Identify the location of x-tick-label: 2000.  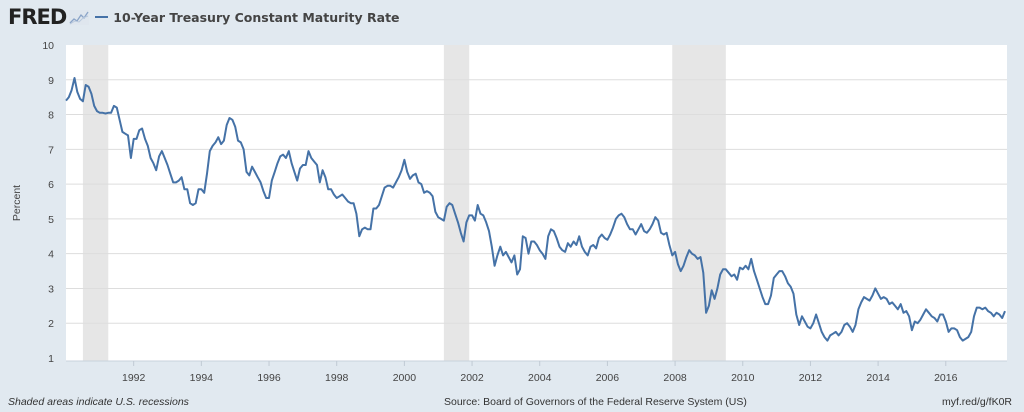
(405, 378).